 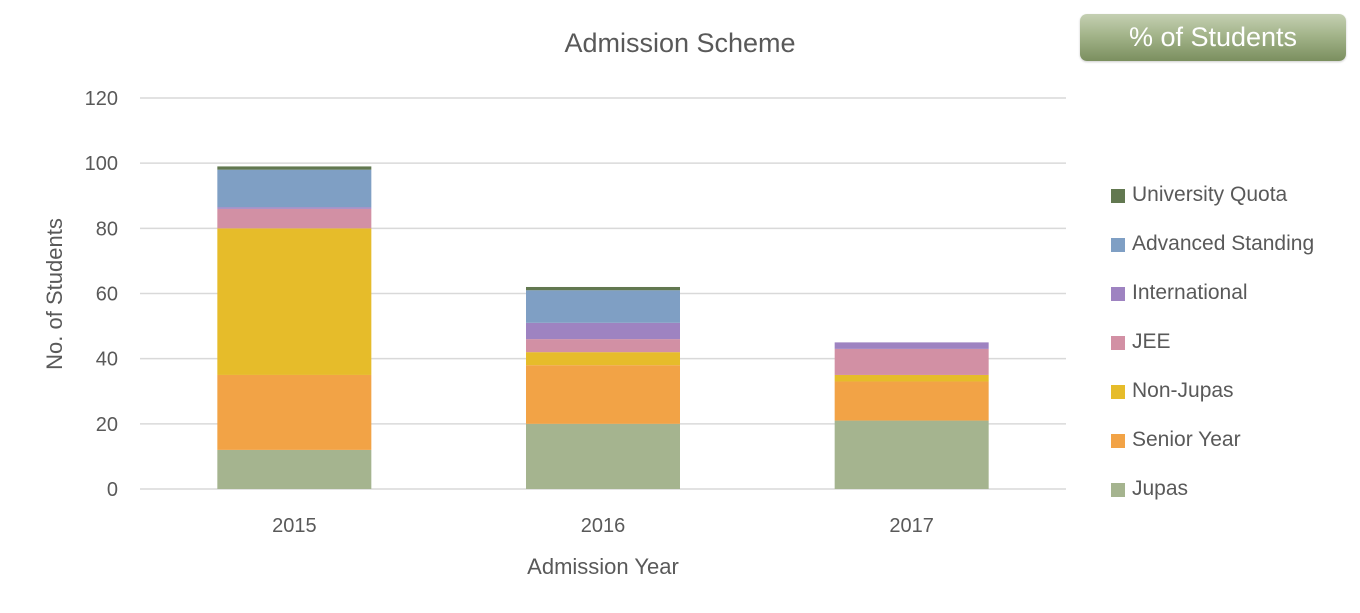 I want to click on legend-label: Advanced Standing, so click(x=1223, y=243).